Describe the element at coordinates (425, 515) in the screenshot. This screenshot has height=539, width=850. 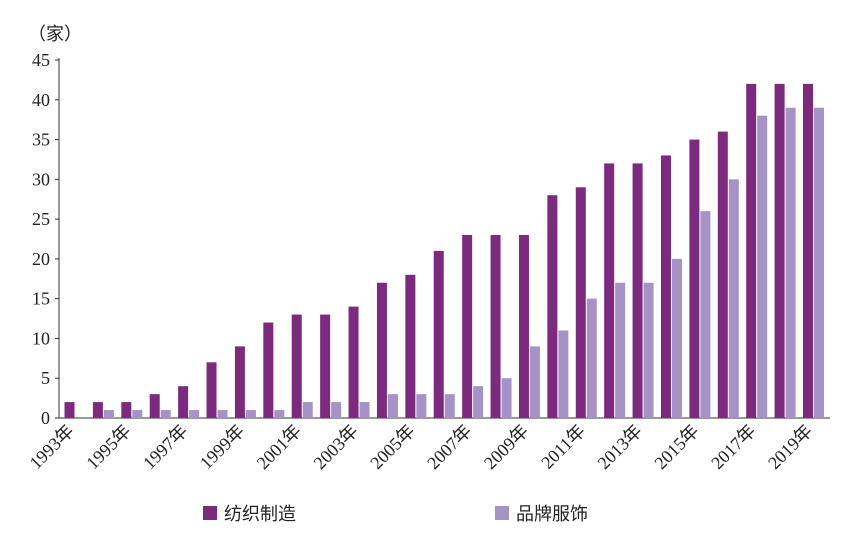
I see `legend: 纺织制造 品牌服饰` at that location.